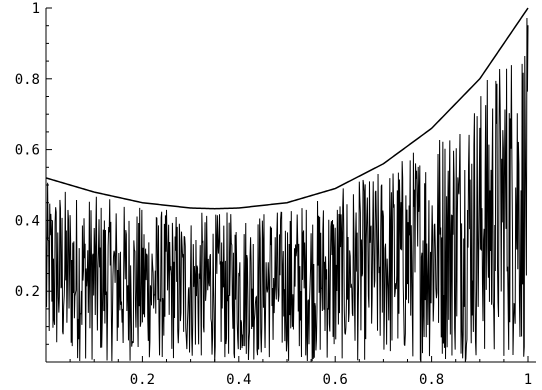 Image resolution: width=542 pixels, height=390 pixels. I want to click on y-tick-label: 0.4, so click(27, 221).